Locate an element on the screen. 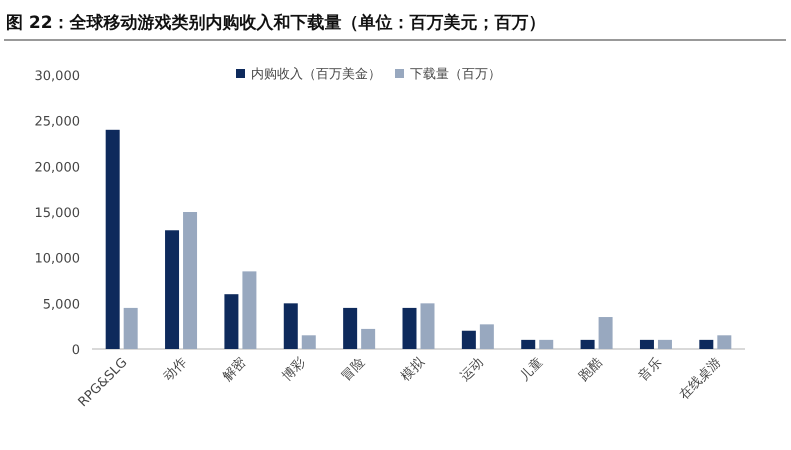  y-tick-label: 15,000 is located at coordinates (57, 213).